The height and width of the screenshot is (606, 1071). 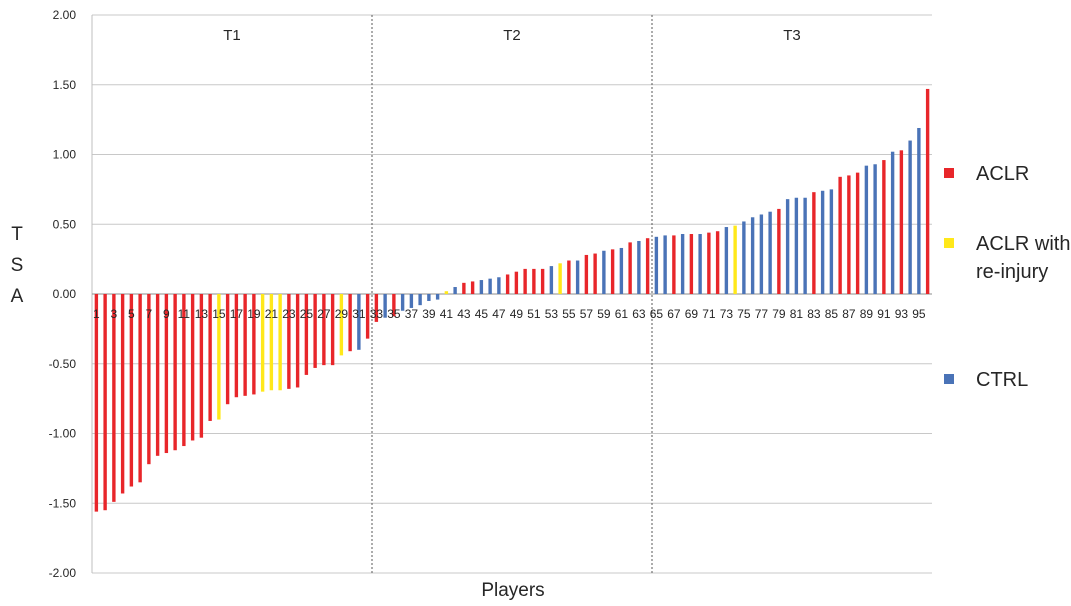 What do you see at coordinates (814, 314) in the screenshot?
I see `x-tick-label: 83` at bounding box center [814, 314].